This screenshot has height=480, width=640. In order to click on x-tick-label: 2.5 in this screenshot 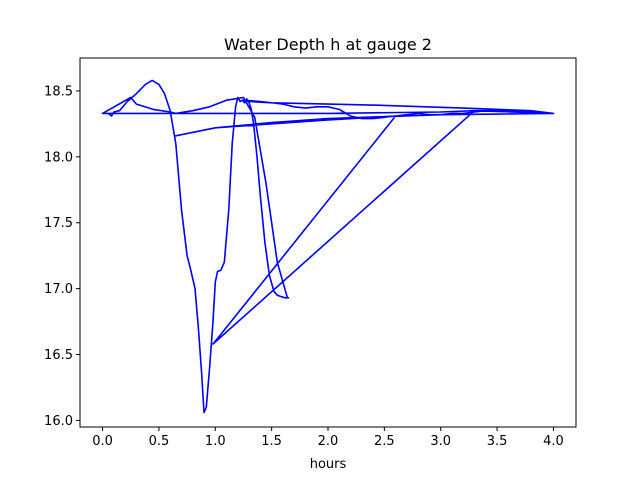, I will do `click(384, 441)`.